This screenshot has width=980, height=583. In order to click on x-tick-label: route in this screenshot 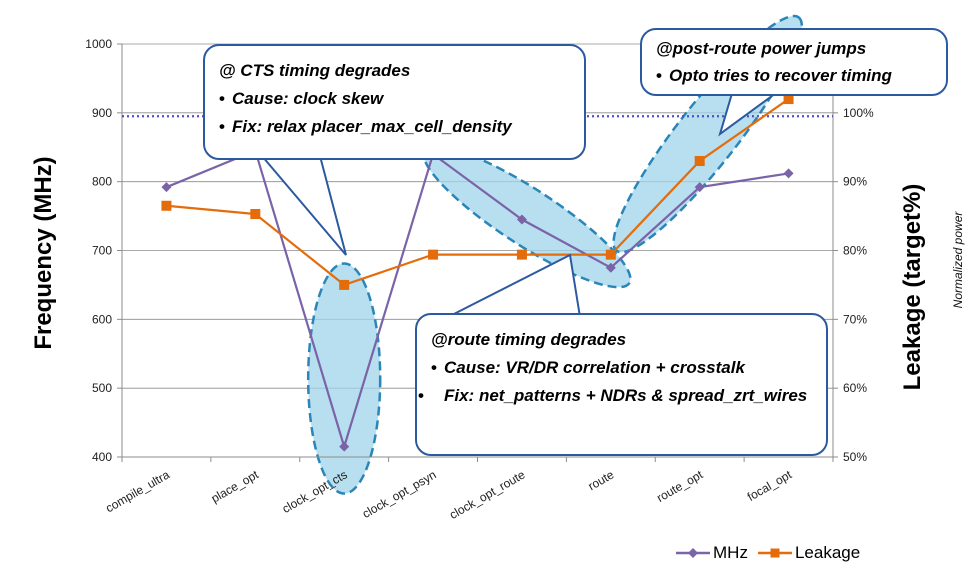, I will do `click(601, 480)`.